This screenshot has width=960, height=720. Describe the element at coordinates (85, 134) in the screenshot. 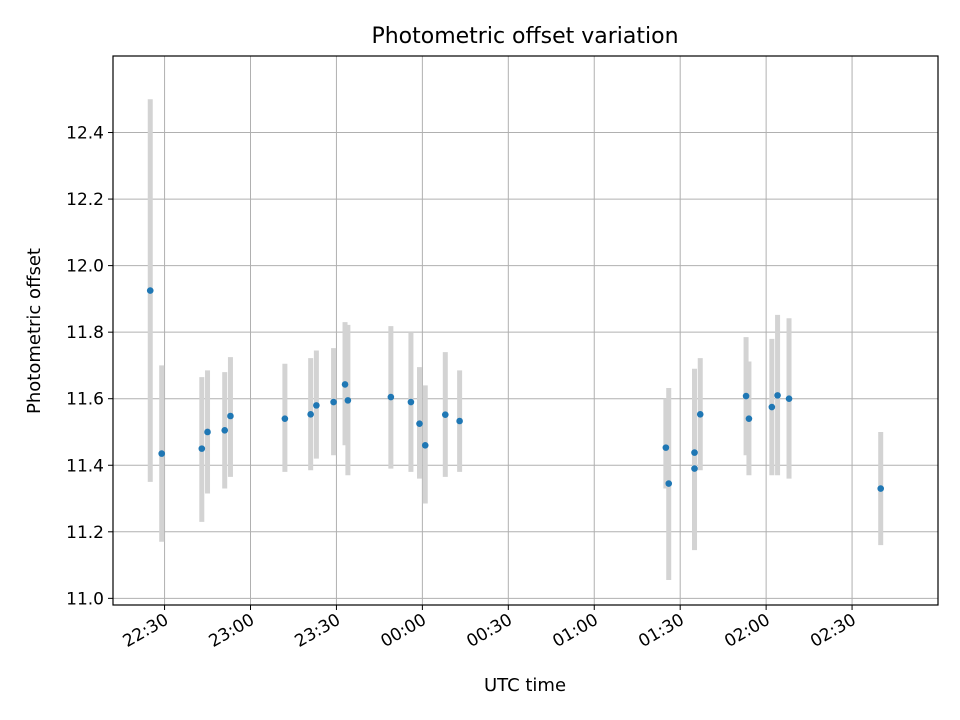

I see `y-tick-label: 12.4` at that location.